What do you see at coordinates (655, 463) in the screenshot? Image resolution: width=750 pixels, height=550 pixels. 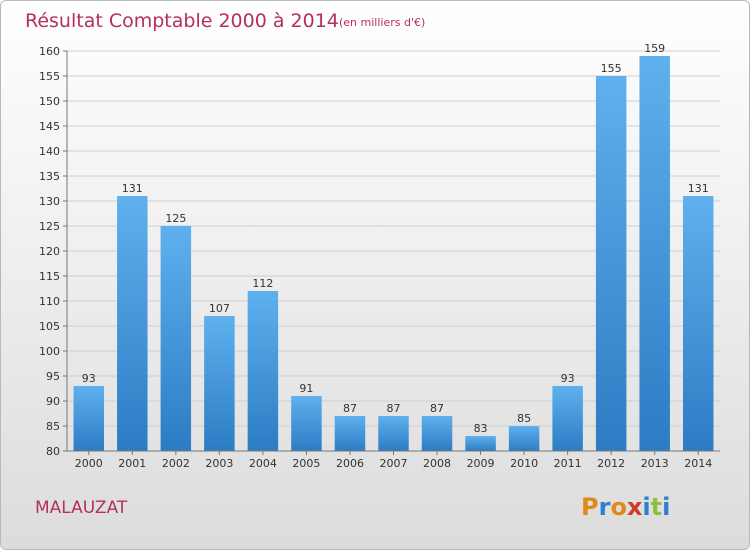 I see `x-tick-label: 2013` at bounding box center [655, 463].